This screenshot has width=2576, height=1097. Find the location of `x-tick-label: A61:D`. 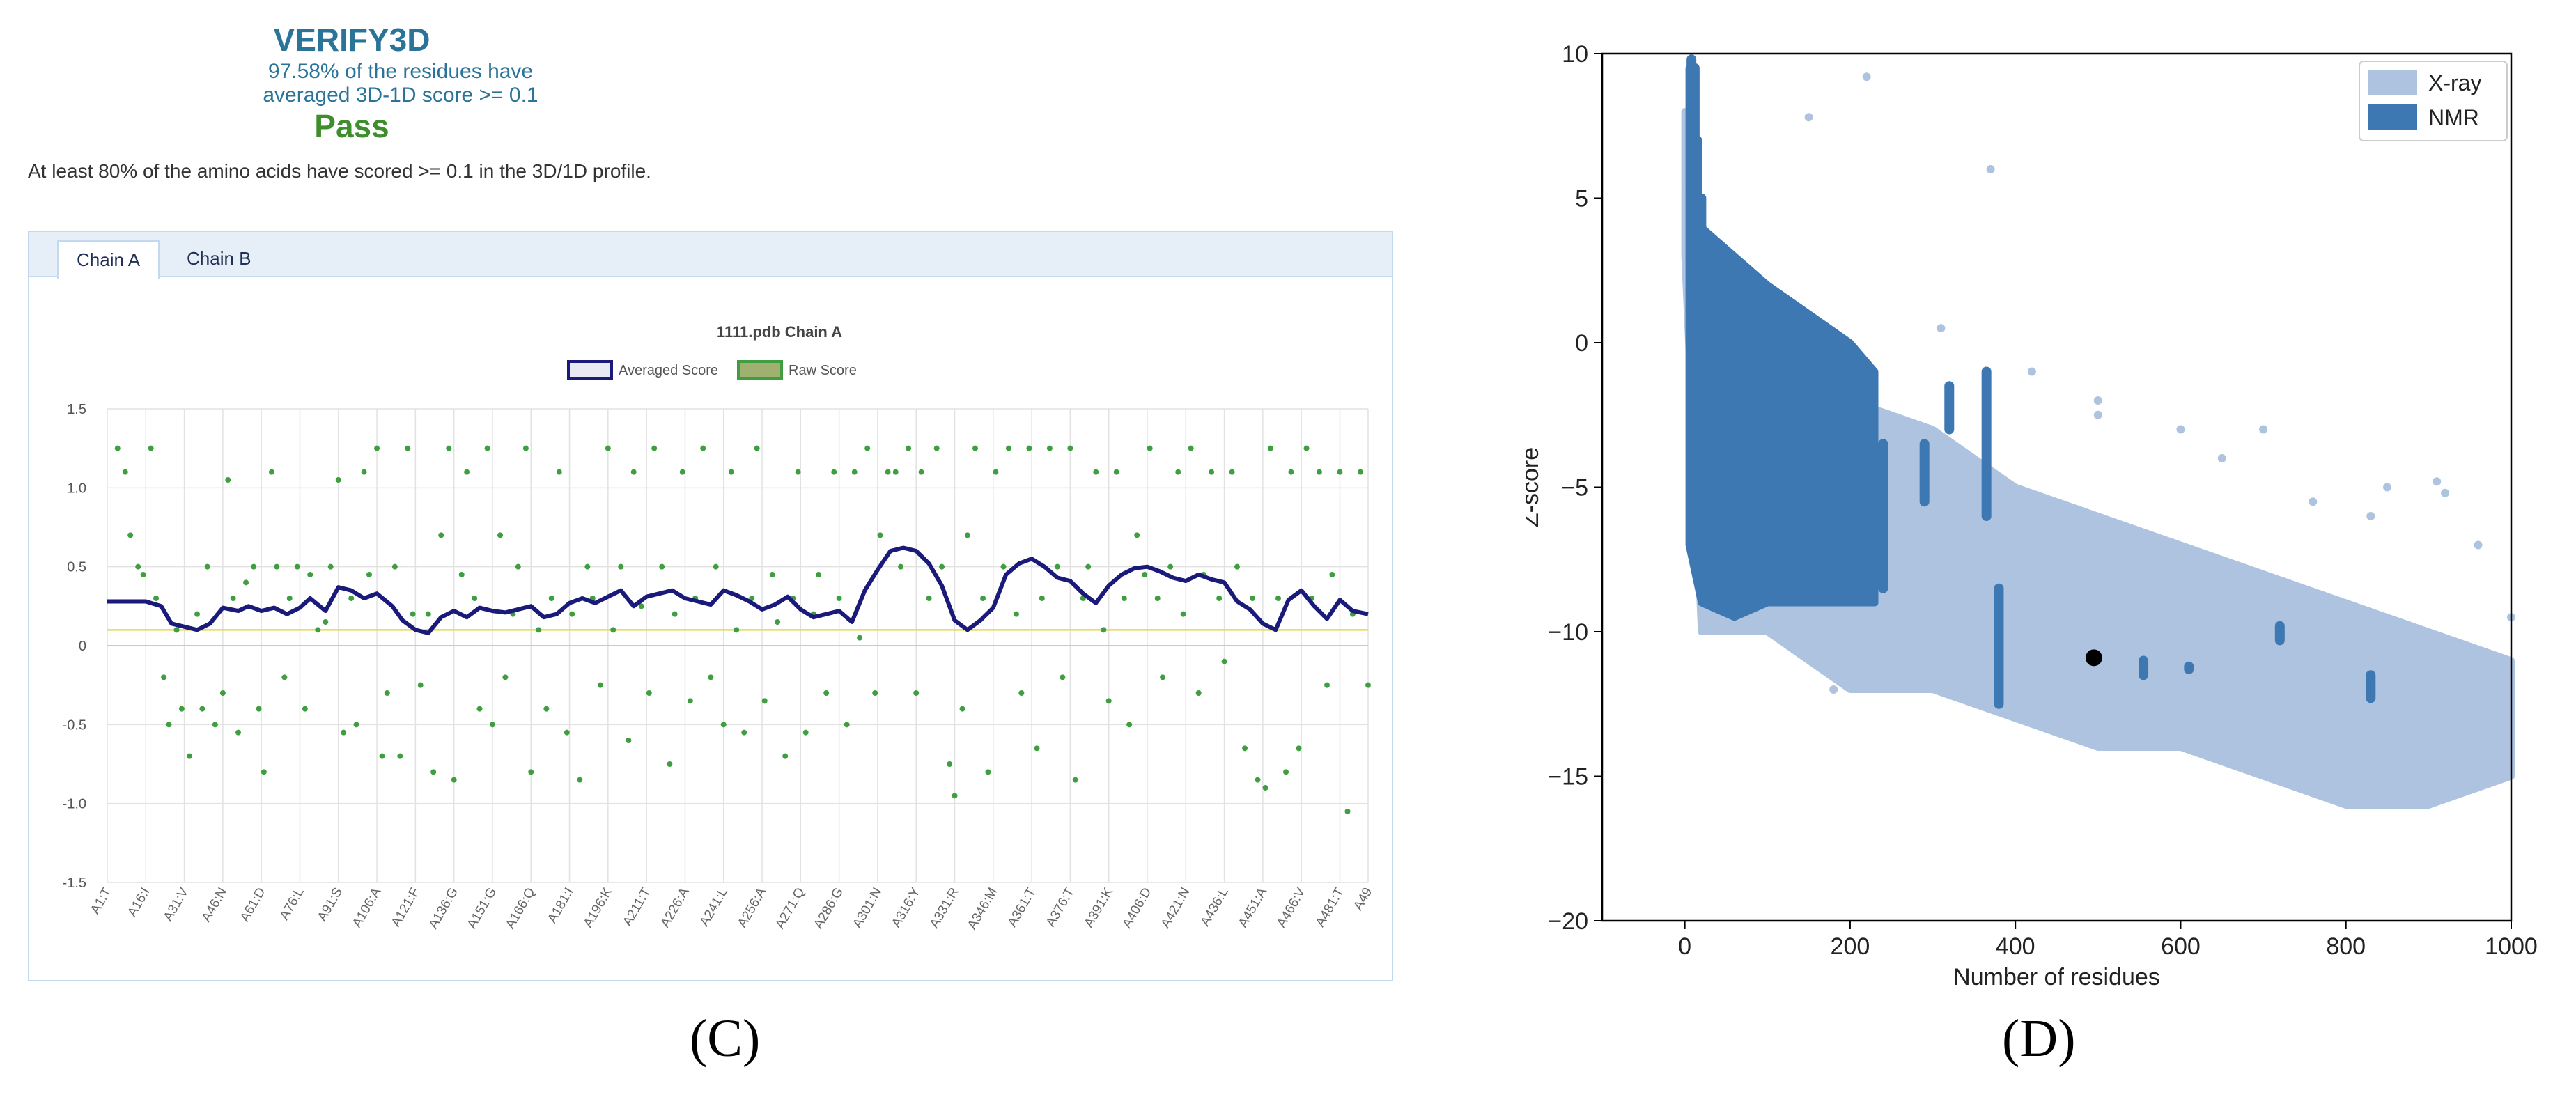

x-tick-label: A61:D is located at coordinates (253, 904).